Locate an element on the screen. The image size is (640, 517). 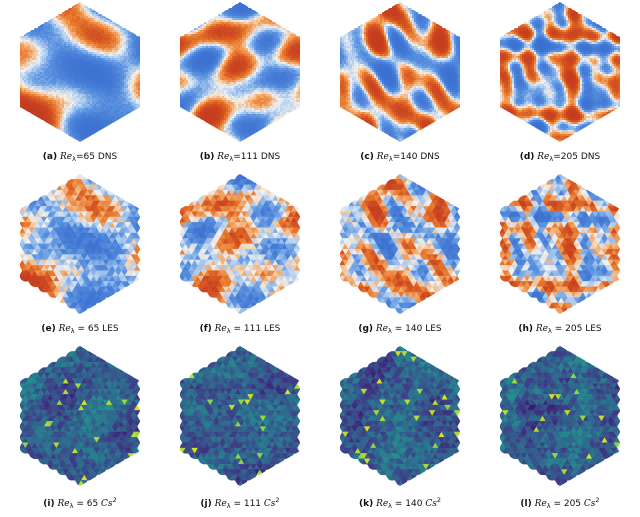
panel-caption: (b) Reλ=111 DNS is located at coordinates (240, 157).